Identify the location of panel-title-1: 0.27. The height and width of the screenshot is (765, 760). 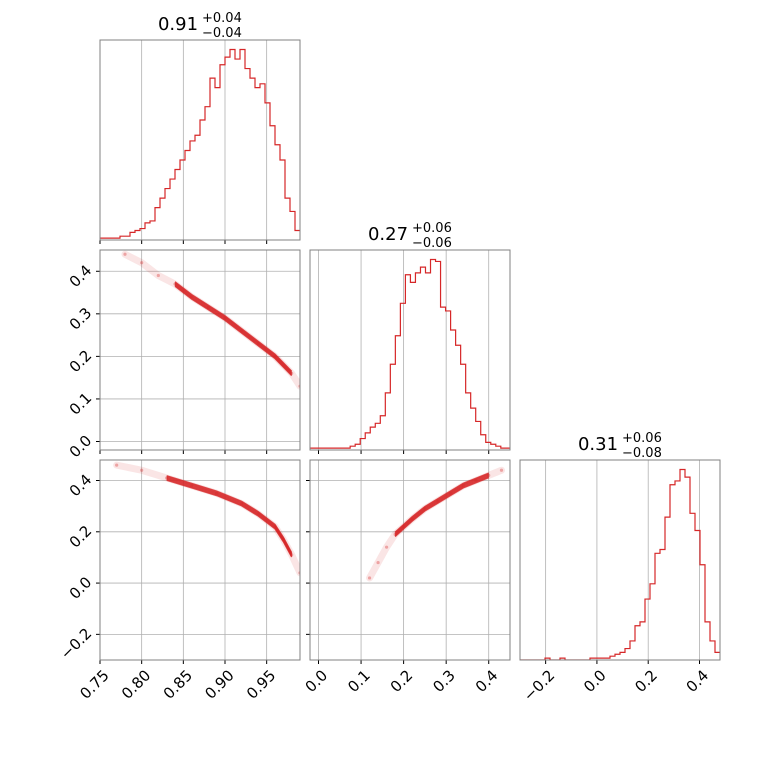
(388, 234).